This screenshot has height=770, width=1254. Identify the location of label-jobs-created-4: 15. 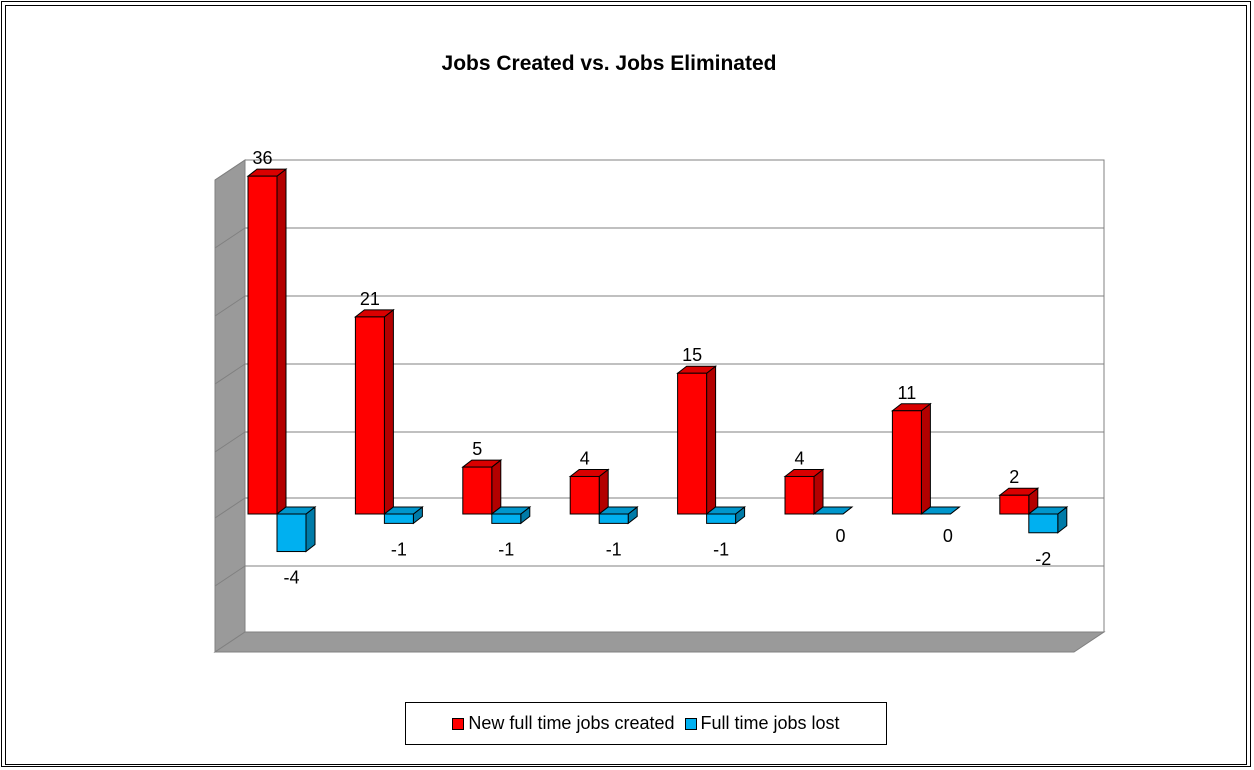
(692, 355).